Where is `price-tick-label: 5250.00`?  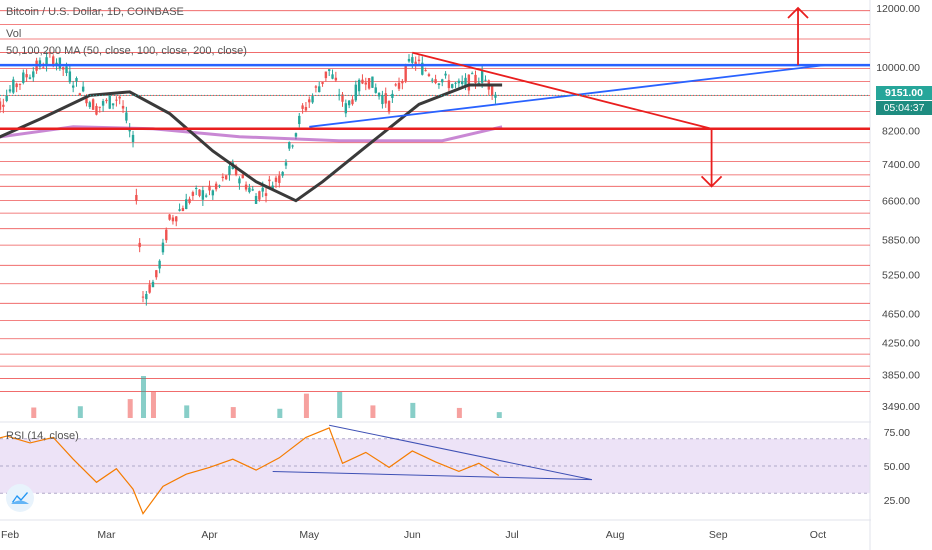
price-tick-label: 5250.00 is located at coordinates (901, 275).